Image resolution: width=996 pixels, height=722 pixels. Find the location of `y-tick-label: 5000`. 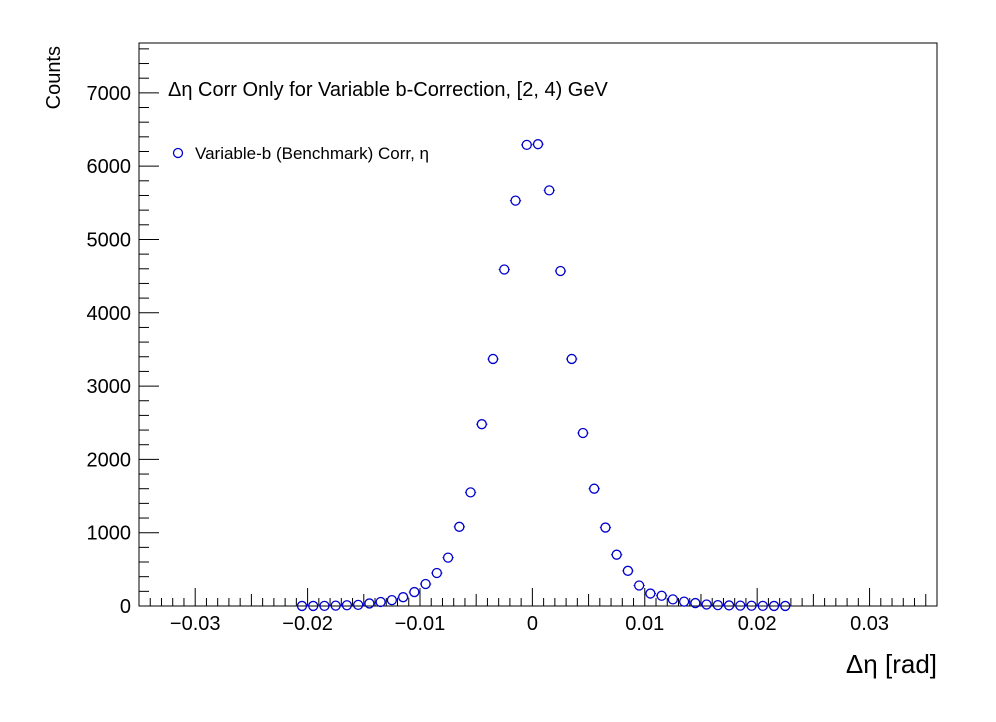

y-tick-label: 5000 is located at coordinates (109, 240).